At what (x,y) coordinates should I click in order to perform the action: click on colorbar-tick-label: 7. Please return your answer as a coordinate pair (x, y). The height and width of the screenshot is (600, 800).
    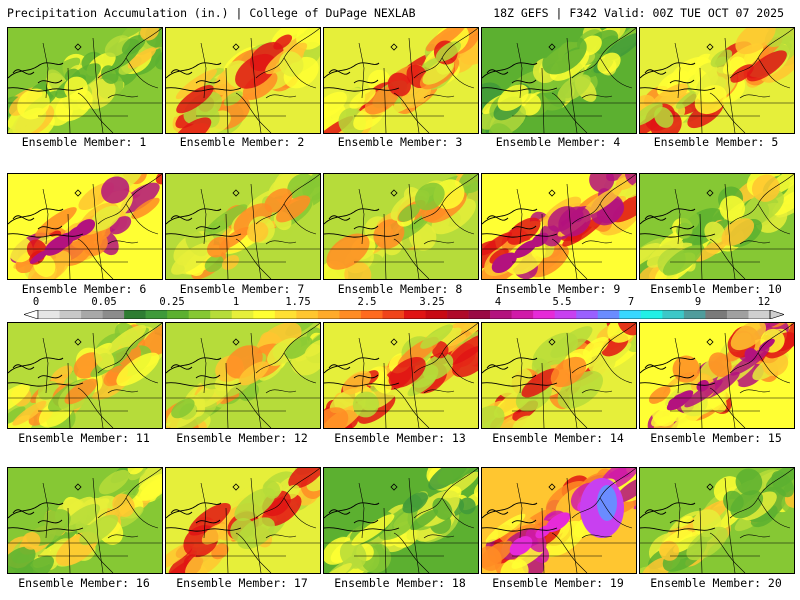
    Looking at the image, I should click on (631, 302).